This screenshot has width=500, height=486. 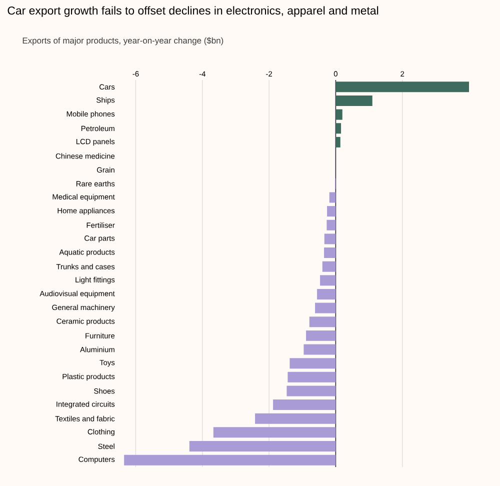 I want to click on chart-subtitle: Exports of major products, year-on-year change ($bn), so click(x=123, y=41).